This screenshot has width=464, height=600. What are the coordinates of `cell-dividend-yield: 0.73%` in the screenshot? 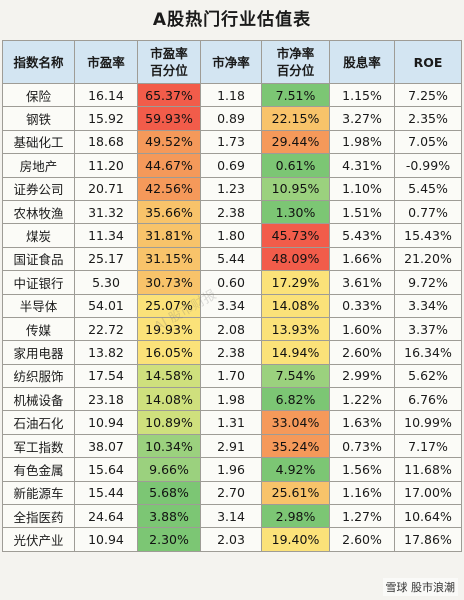 It's located at (362, 446).